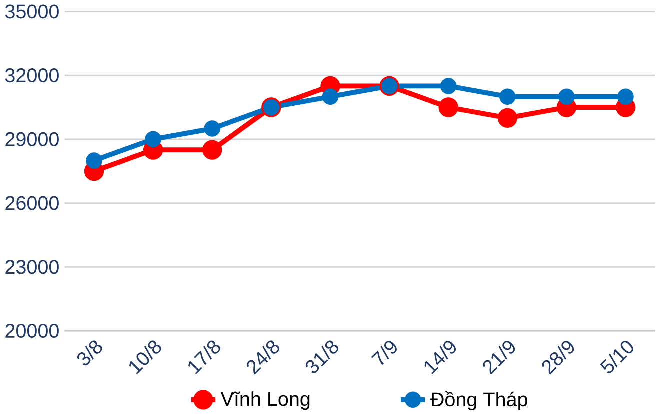 The image size is (656, 414). What do you see at coordinates (384, 353) in the screenshot?
I see `x-tick-label: 7/9` at bounding box center [384, 353].